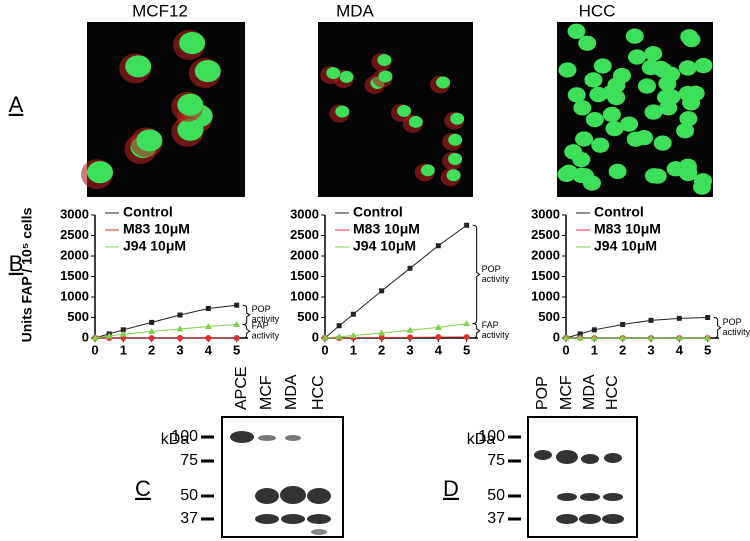  Describe the element at coordinates (166, 109) in the screenshot. I see `micrograph` at that location.